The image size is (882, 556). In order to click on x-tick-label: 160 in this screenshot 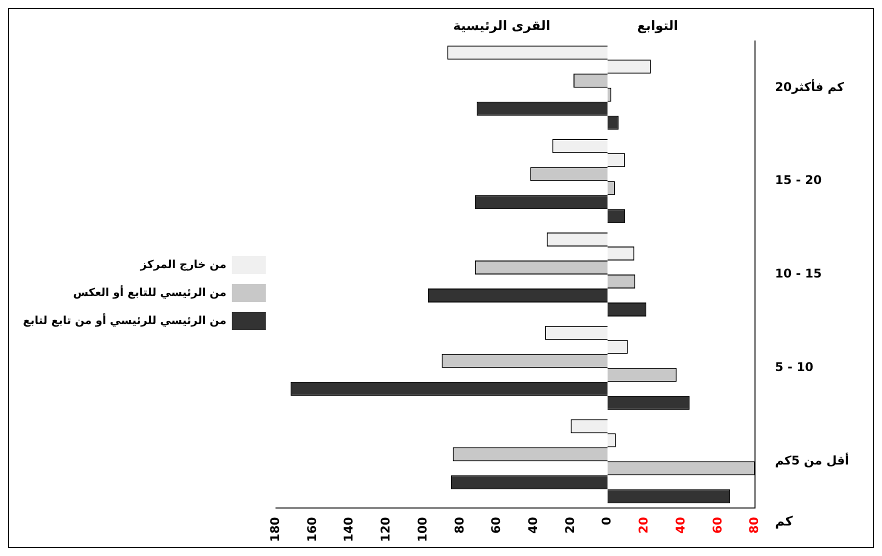, I will do `click(311, 529)`.